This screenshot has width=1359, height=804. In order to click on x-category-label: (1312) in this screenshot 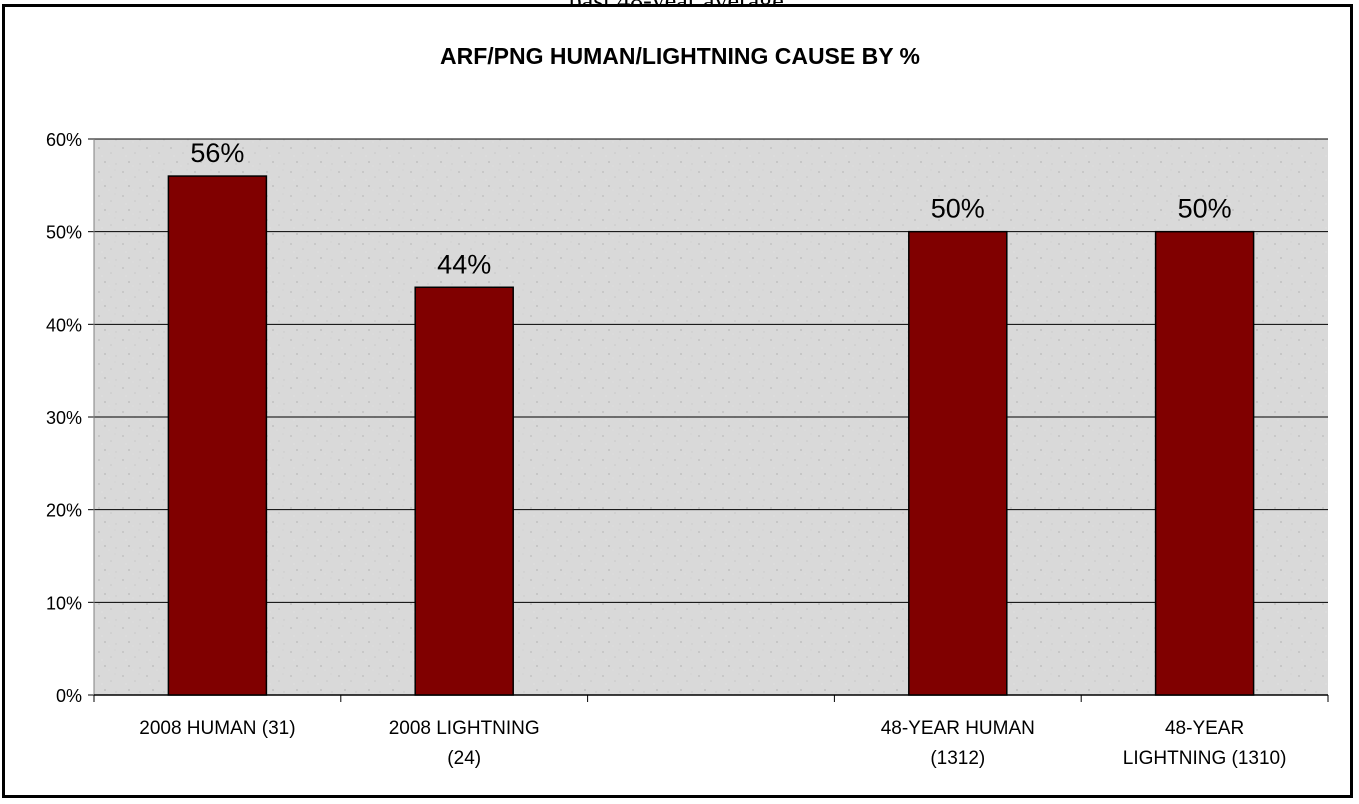, I will do `click(957, 758)`.